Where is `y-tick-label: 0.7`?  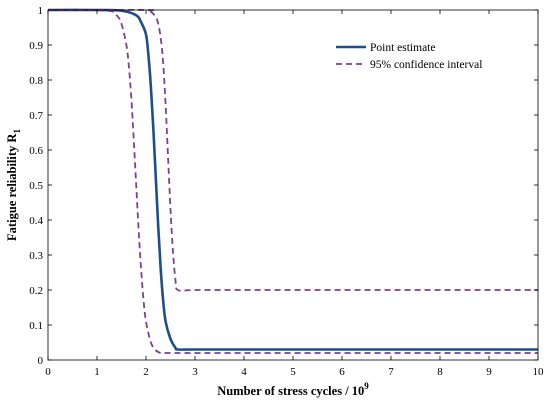 y-tick-label: 0.7 is located at coordinates (36, 116).